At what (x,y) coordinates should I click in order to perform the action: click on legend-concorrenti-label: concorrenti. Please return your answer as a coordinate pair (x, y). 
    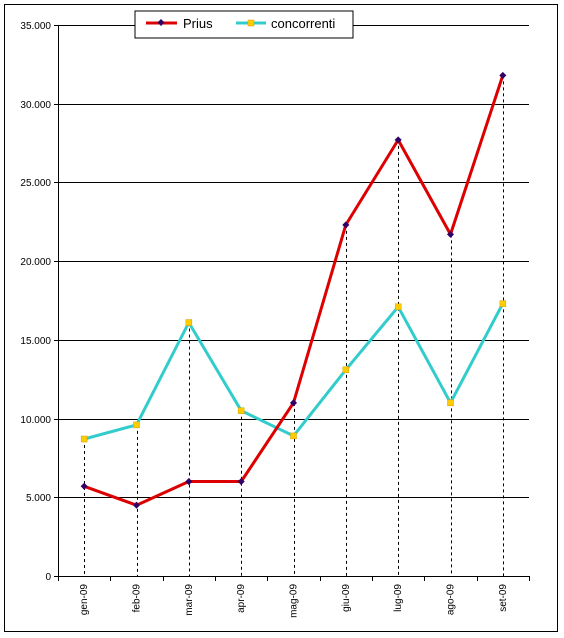
    Looking at the image, I should click on (303, 23).